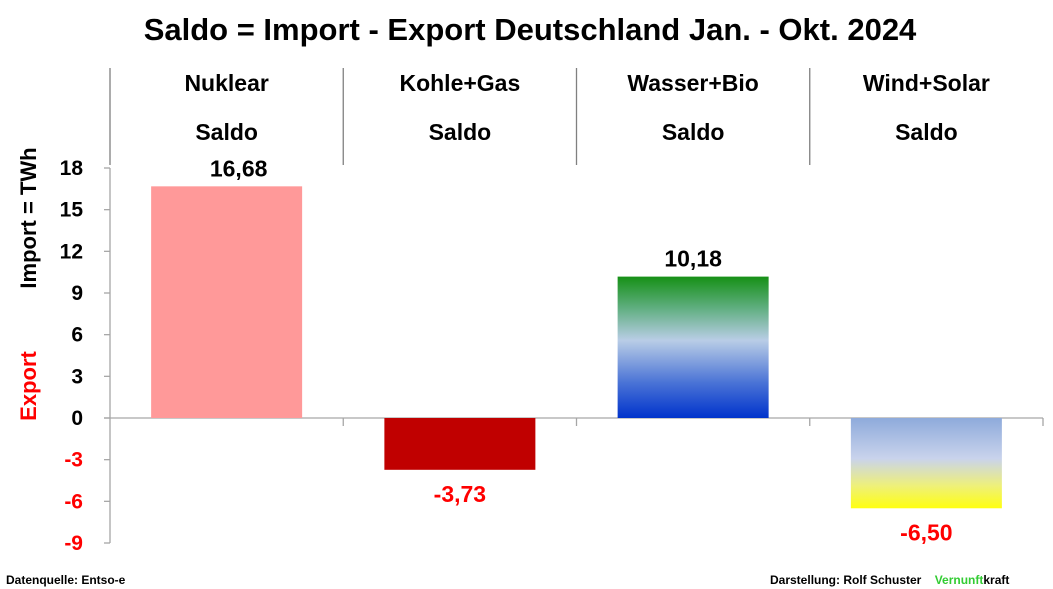 This screenshot has height=589, width=1053. I want to click on bar-nuklear, so click(227, 302).